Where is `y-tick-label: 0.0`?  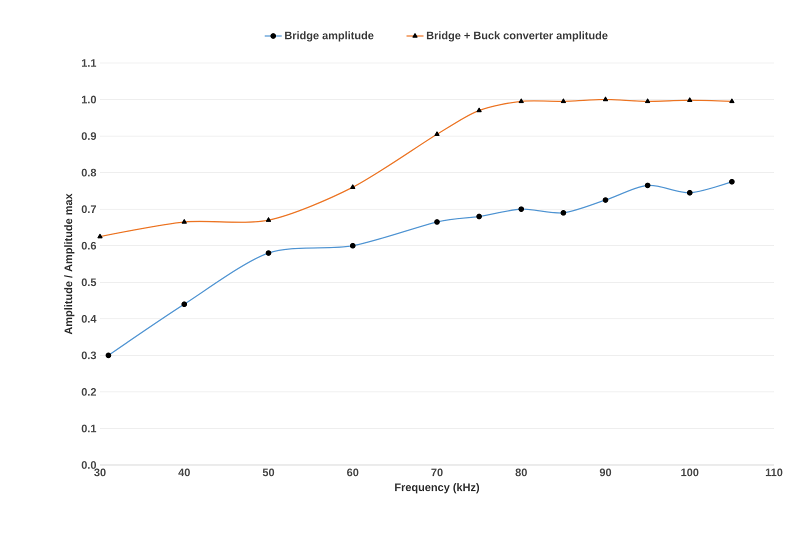
y-tick-label: 0.0 is located at coordinates (89, 465).